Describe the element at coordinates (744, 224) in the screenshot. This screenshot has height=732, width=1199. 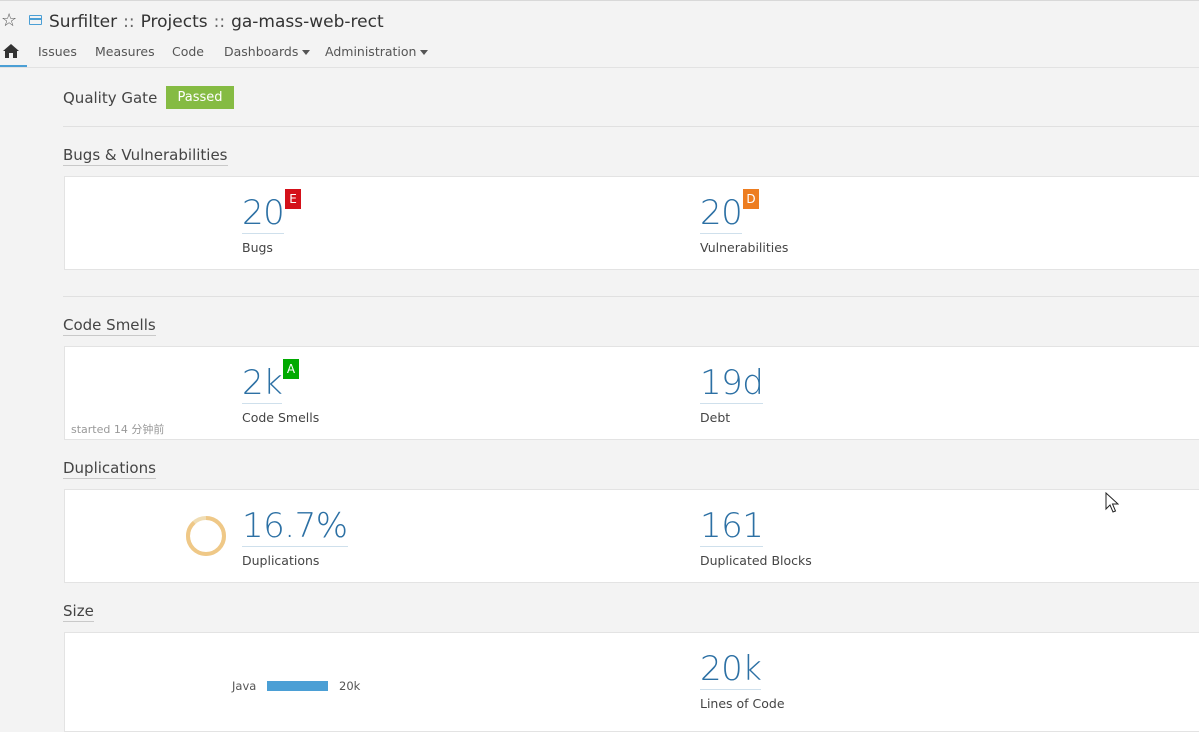
I see `vulnerabilities-metric: 20 Vulnerabilities` at that location.